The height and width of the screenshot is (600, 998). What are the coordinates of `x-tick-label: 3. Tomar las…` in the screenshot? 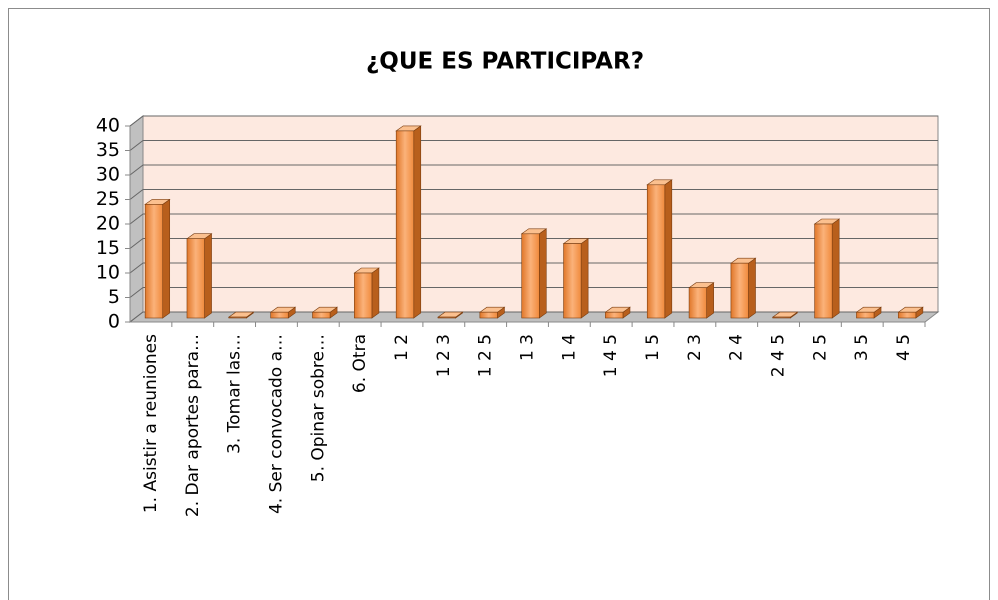 It's located at (235, 394).